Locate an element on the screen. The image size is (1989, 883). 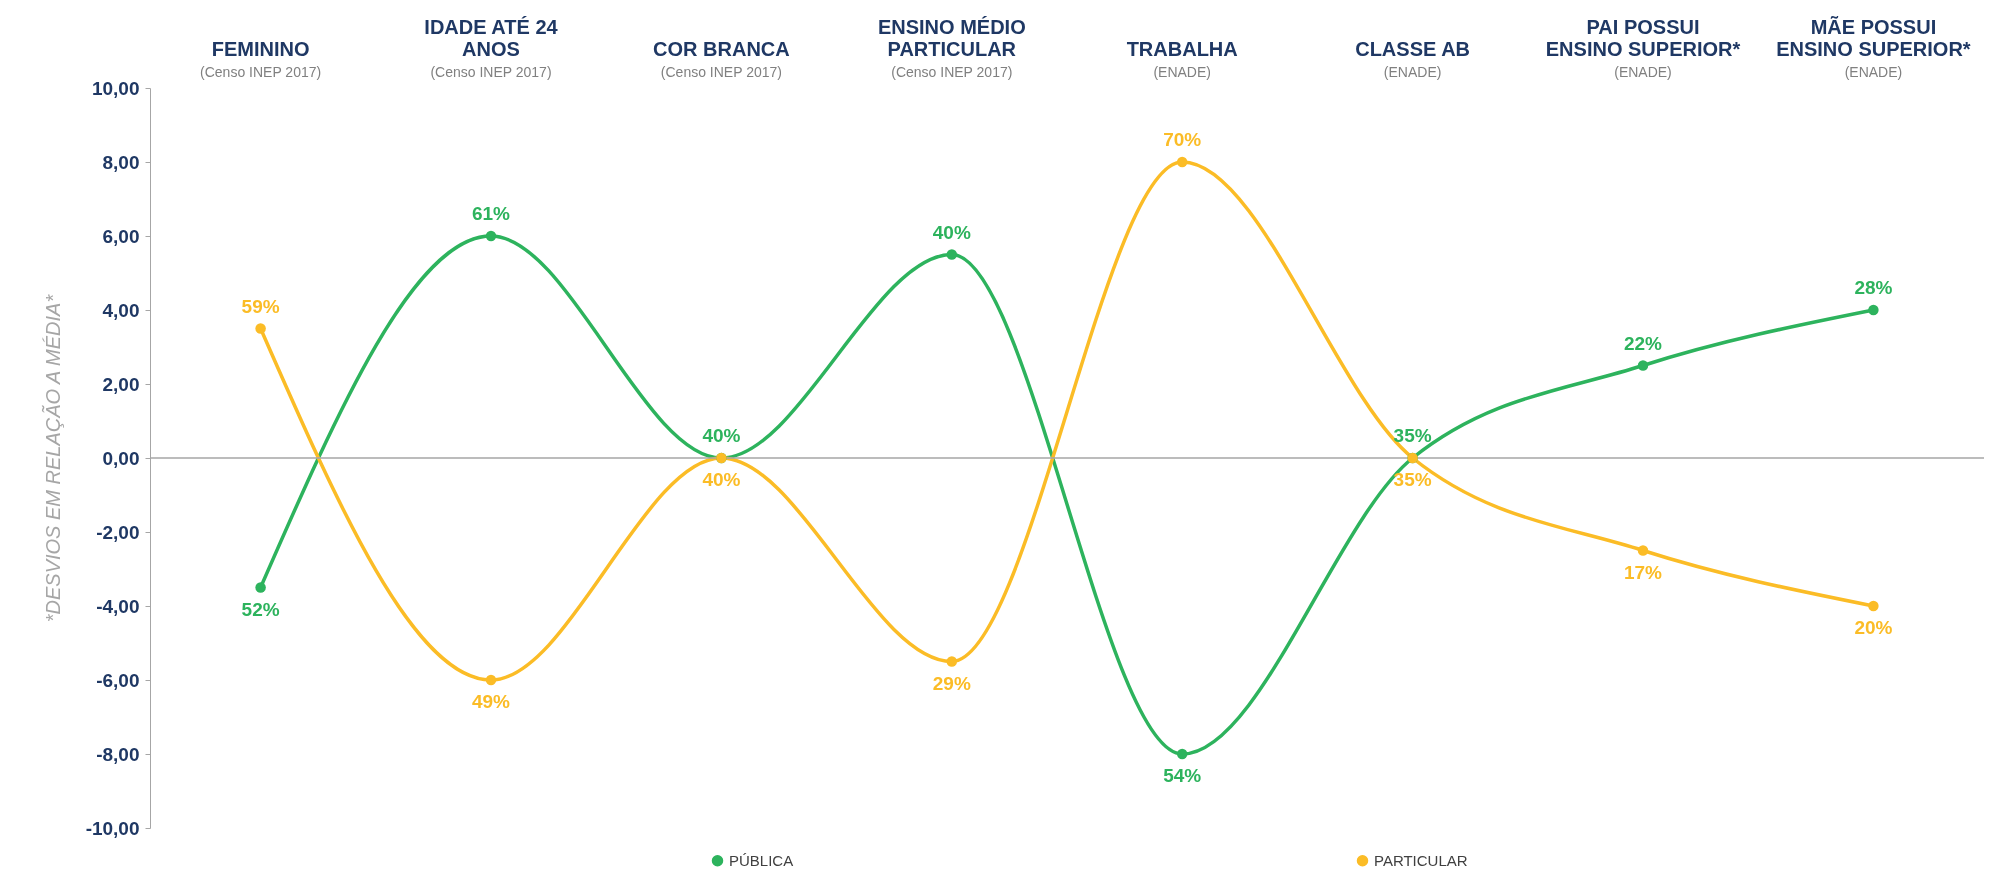
annotation: 20% is located at coordinates (1873, 627).